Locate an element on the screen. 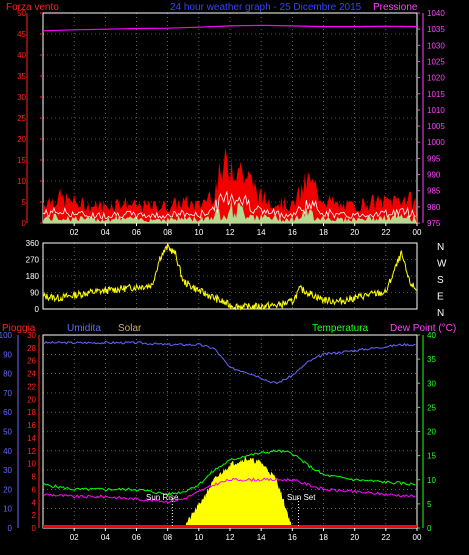 The width and height of the screenshot is (469, 555). tick-label: 60 is located at coordinates (7, 412).